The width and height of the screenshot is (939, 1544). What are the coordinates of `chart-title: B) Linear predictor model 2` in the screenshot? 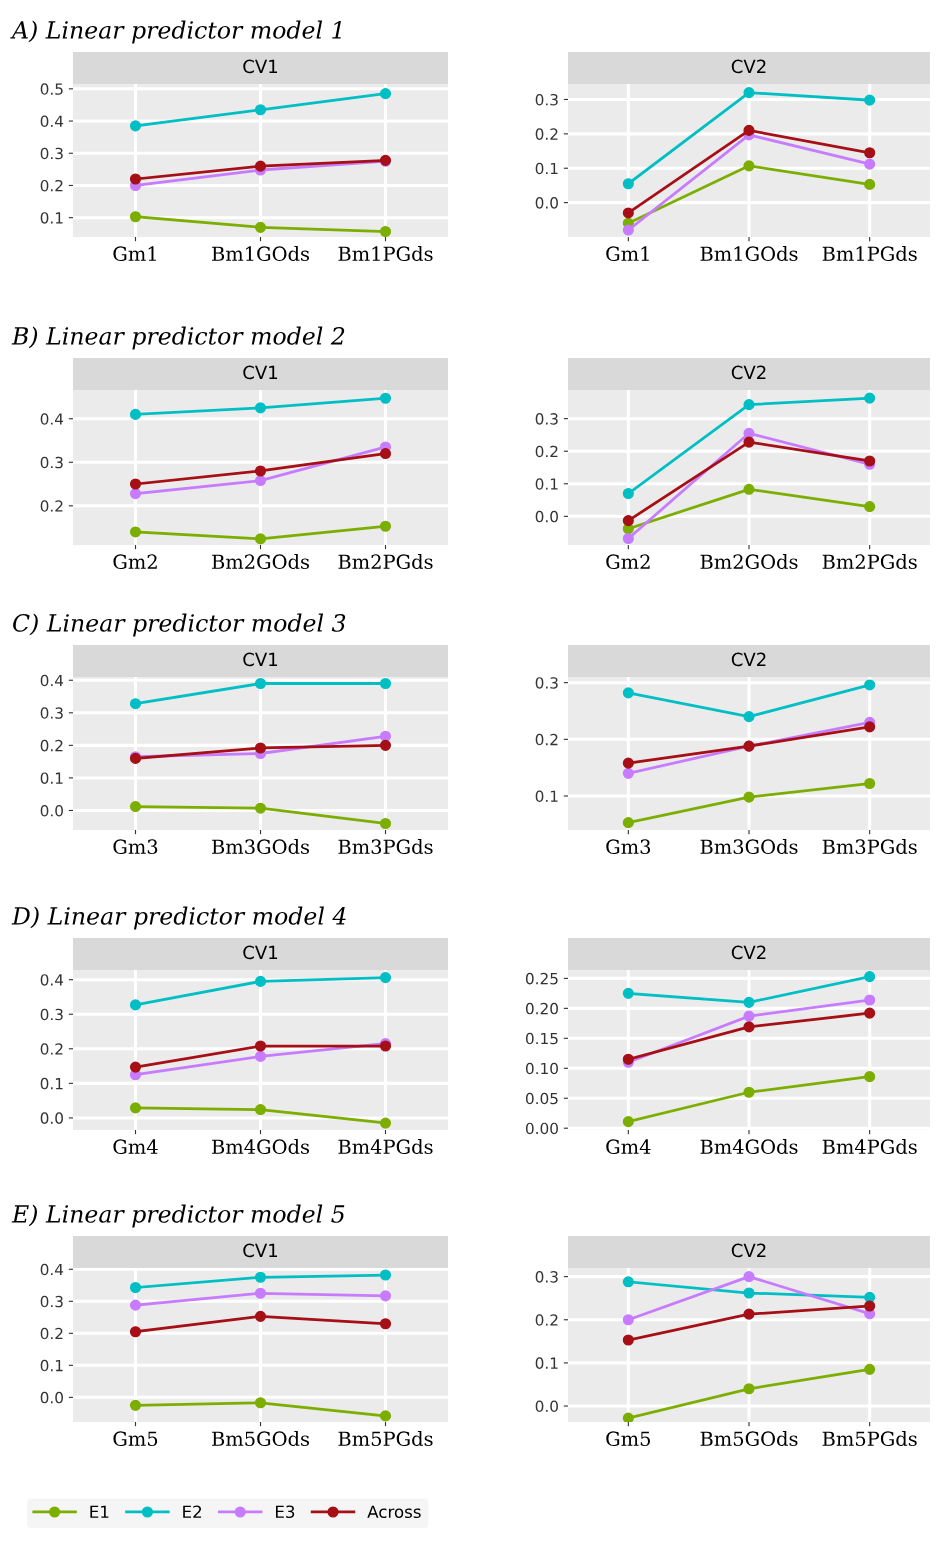 It's located at (178, 338).